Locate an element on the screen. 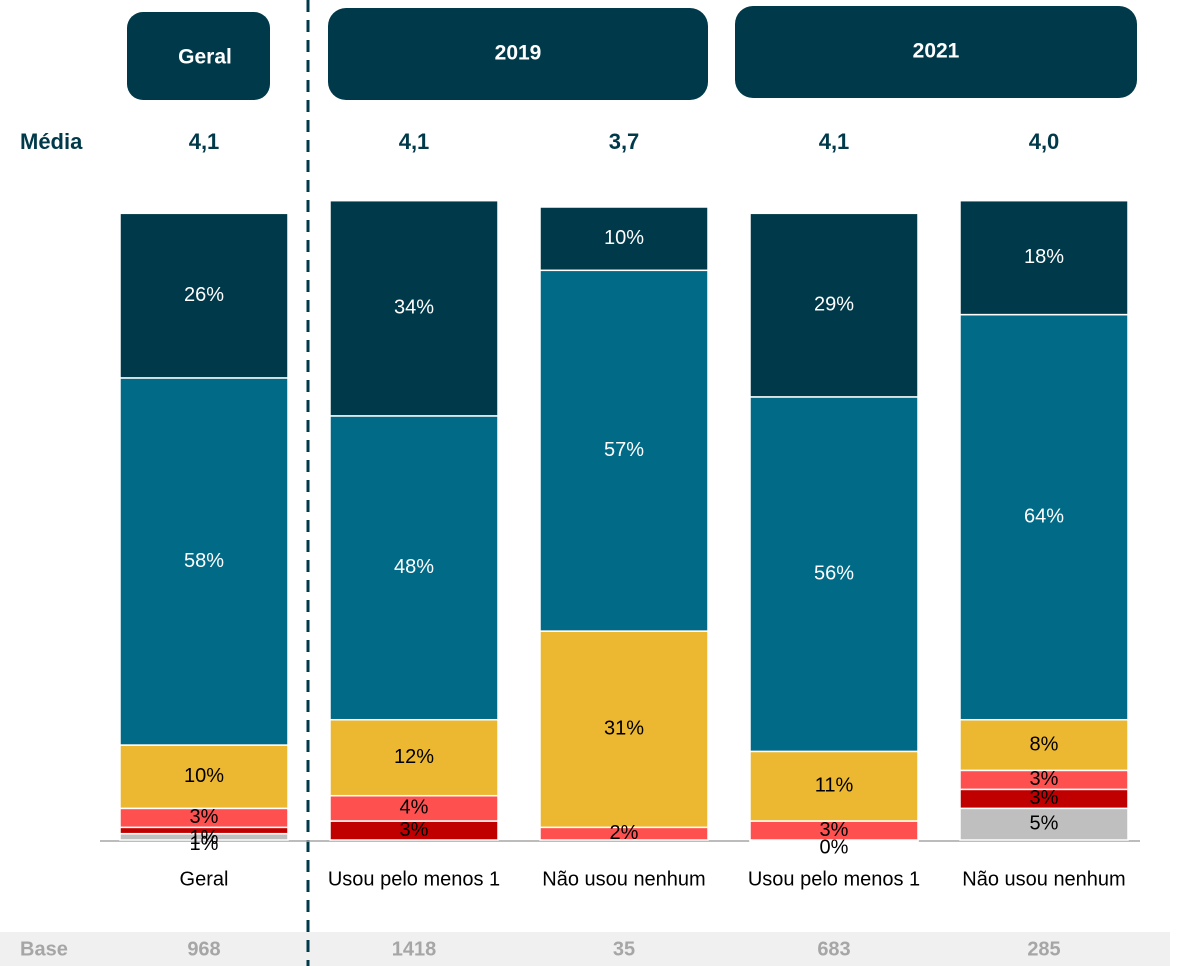  base-value: 35 is located at coordinates (624, 949).